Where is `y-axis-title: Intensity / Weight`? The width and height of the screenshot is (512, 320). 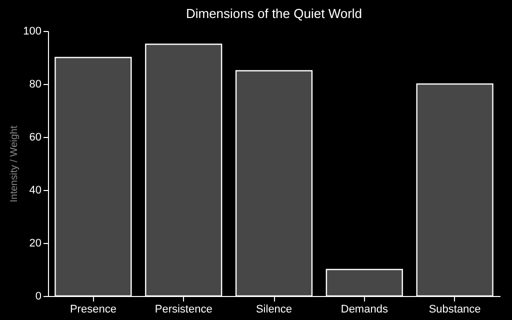
y-axis-title: Intensity / Weight is located at coordinates (14, 164).